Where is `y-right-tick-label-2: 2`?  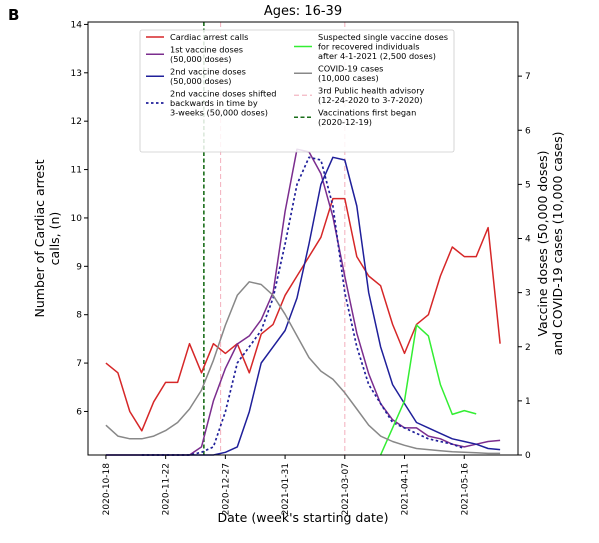 y-right-tick-label-2: 2 is located at coordinates (528, 348).